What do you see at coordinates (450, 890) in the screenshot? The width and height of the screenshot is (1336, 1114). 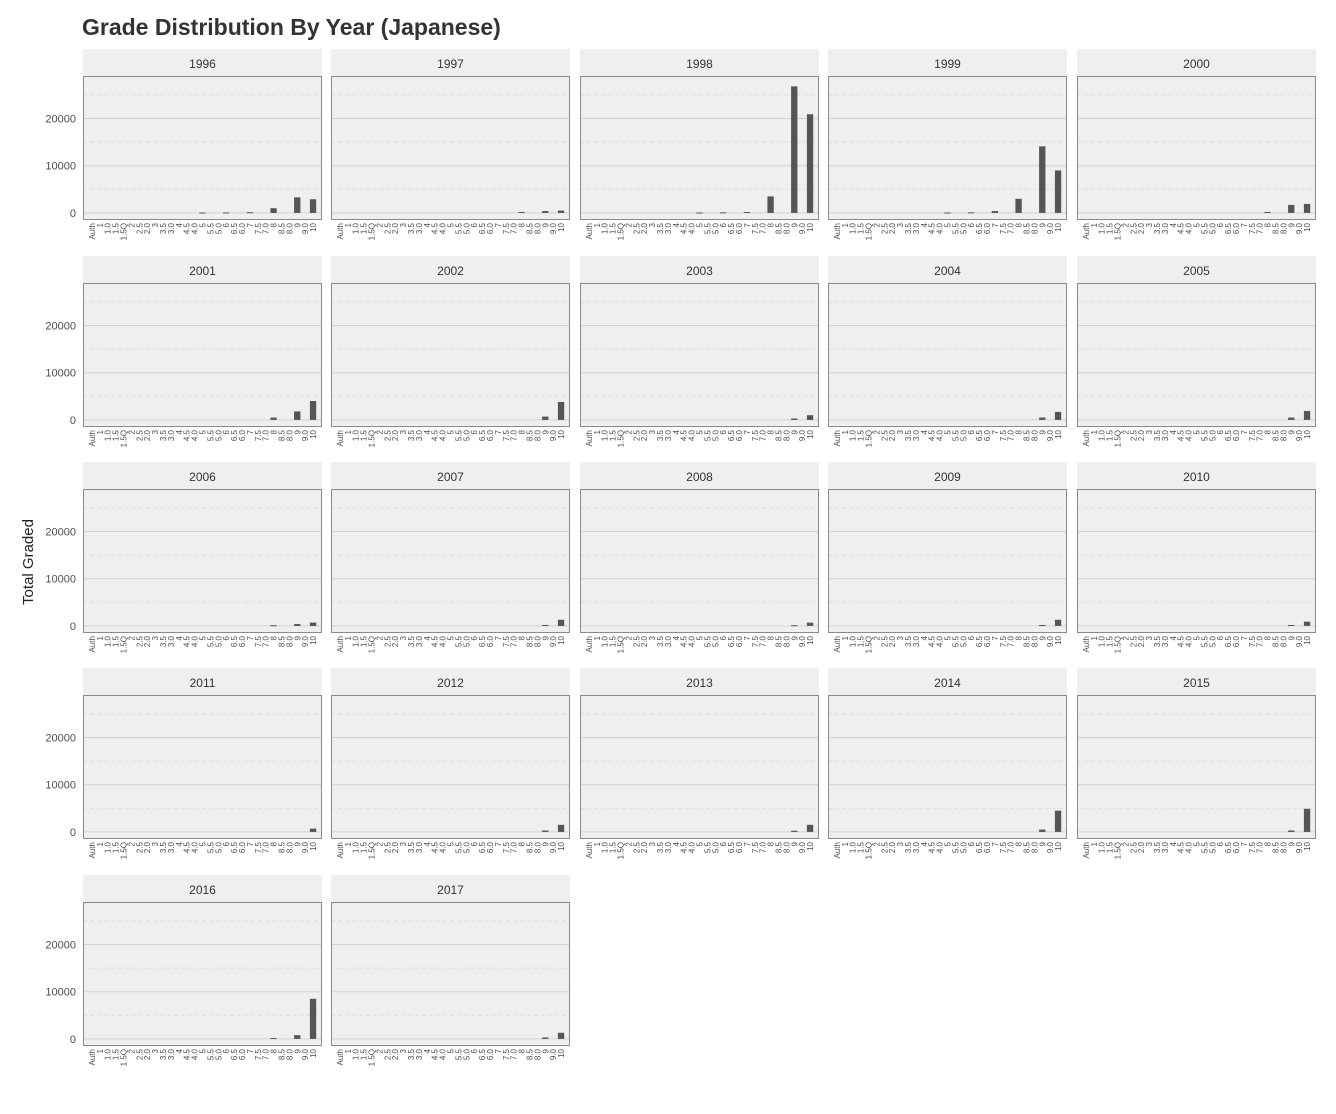 I see `facet-strip-label: 2017` at bounding box center [450, 890].